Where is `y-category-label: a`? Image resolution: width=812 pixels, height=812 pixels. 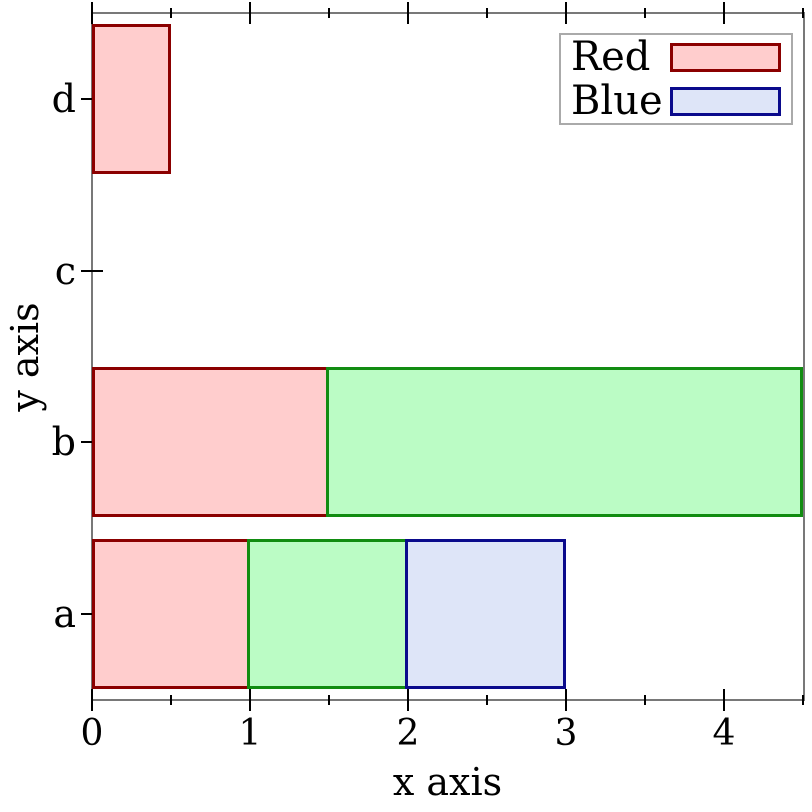 y-category-label: a is located at coordinates (64, 614).